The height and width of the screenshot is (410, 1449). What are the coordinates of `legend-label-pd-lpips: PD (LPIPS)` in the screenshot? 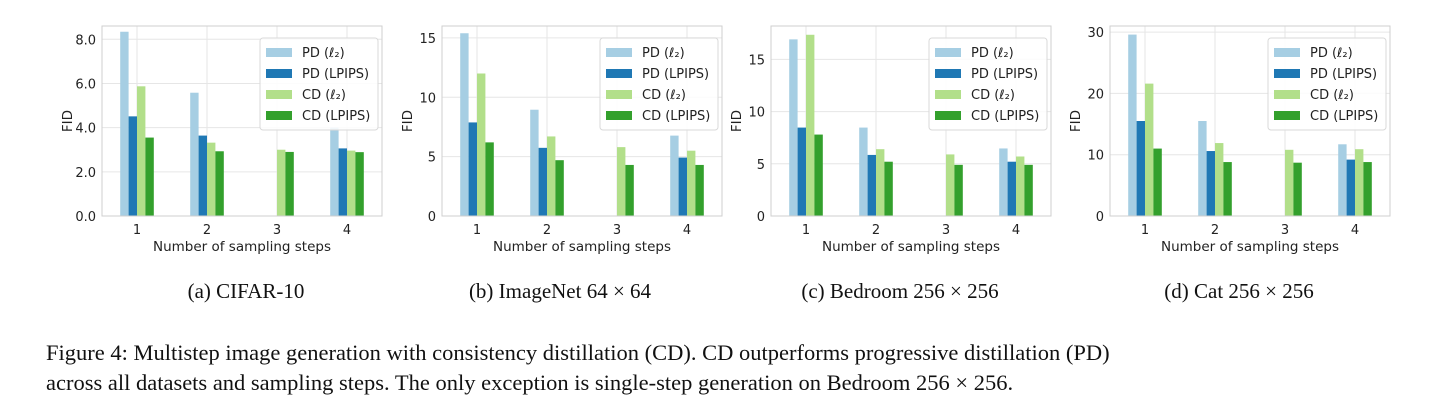 It's located at (675, 74).